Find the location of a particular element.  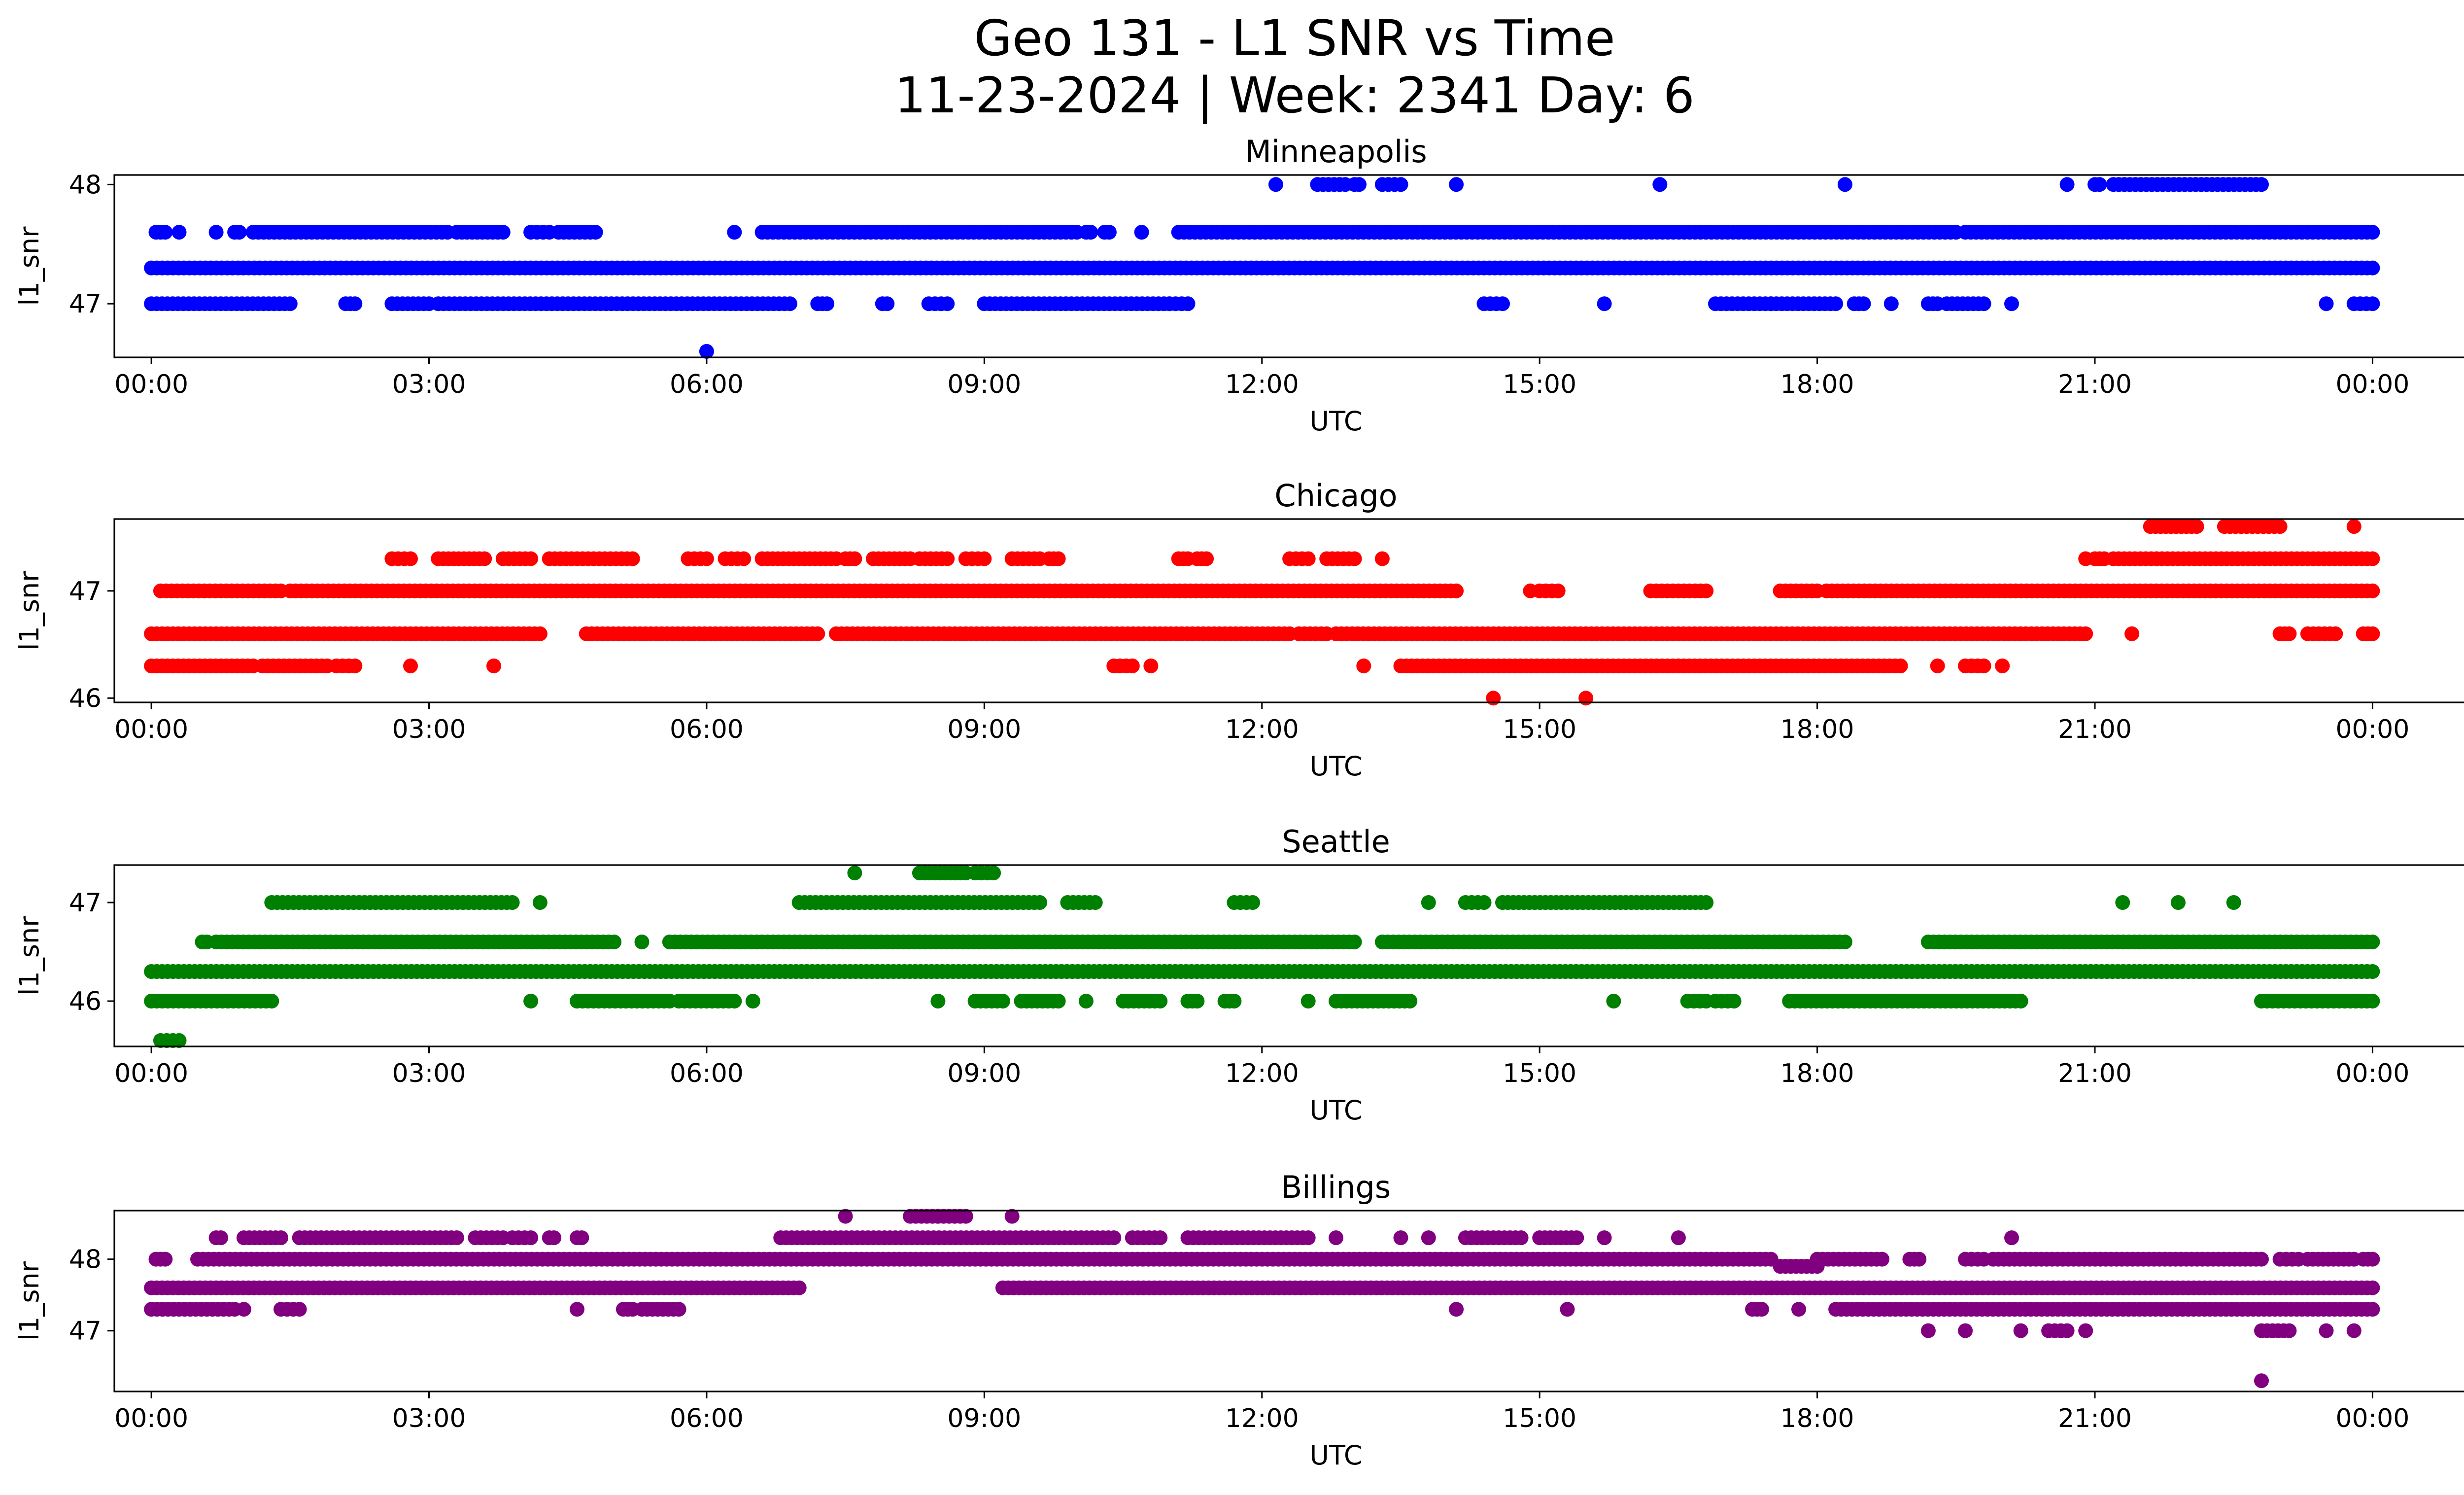

x-tick-label: 12:00 is located at coordinates (1262, 1418).